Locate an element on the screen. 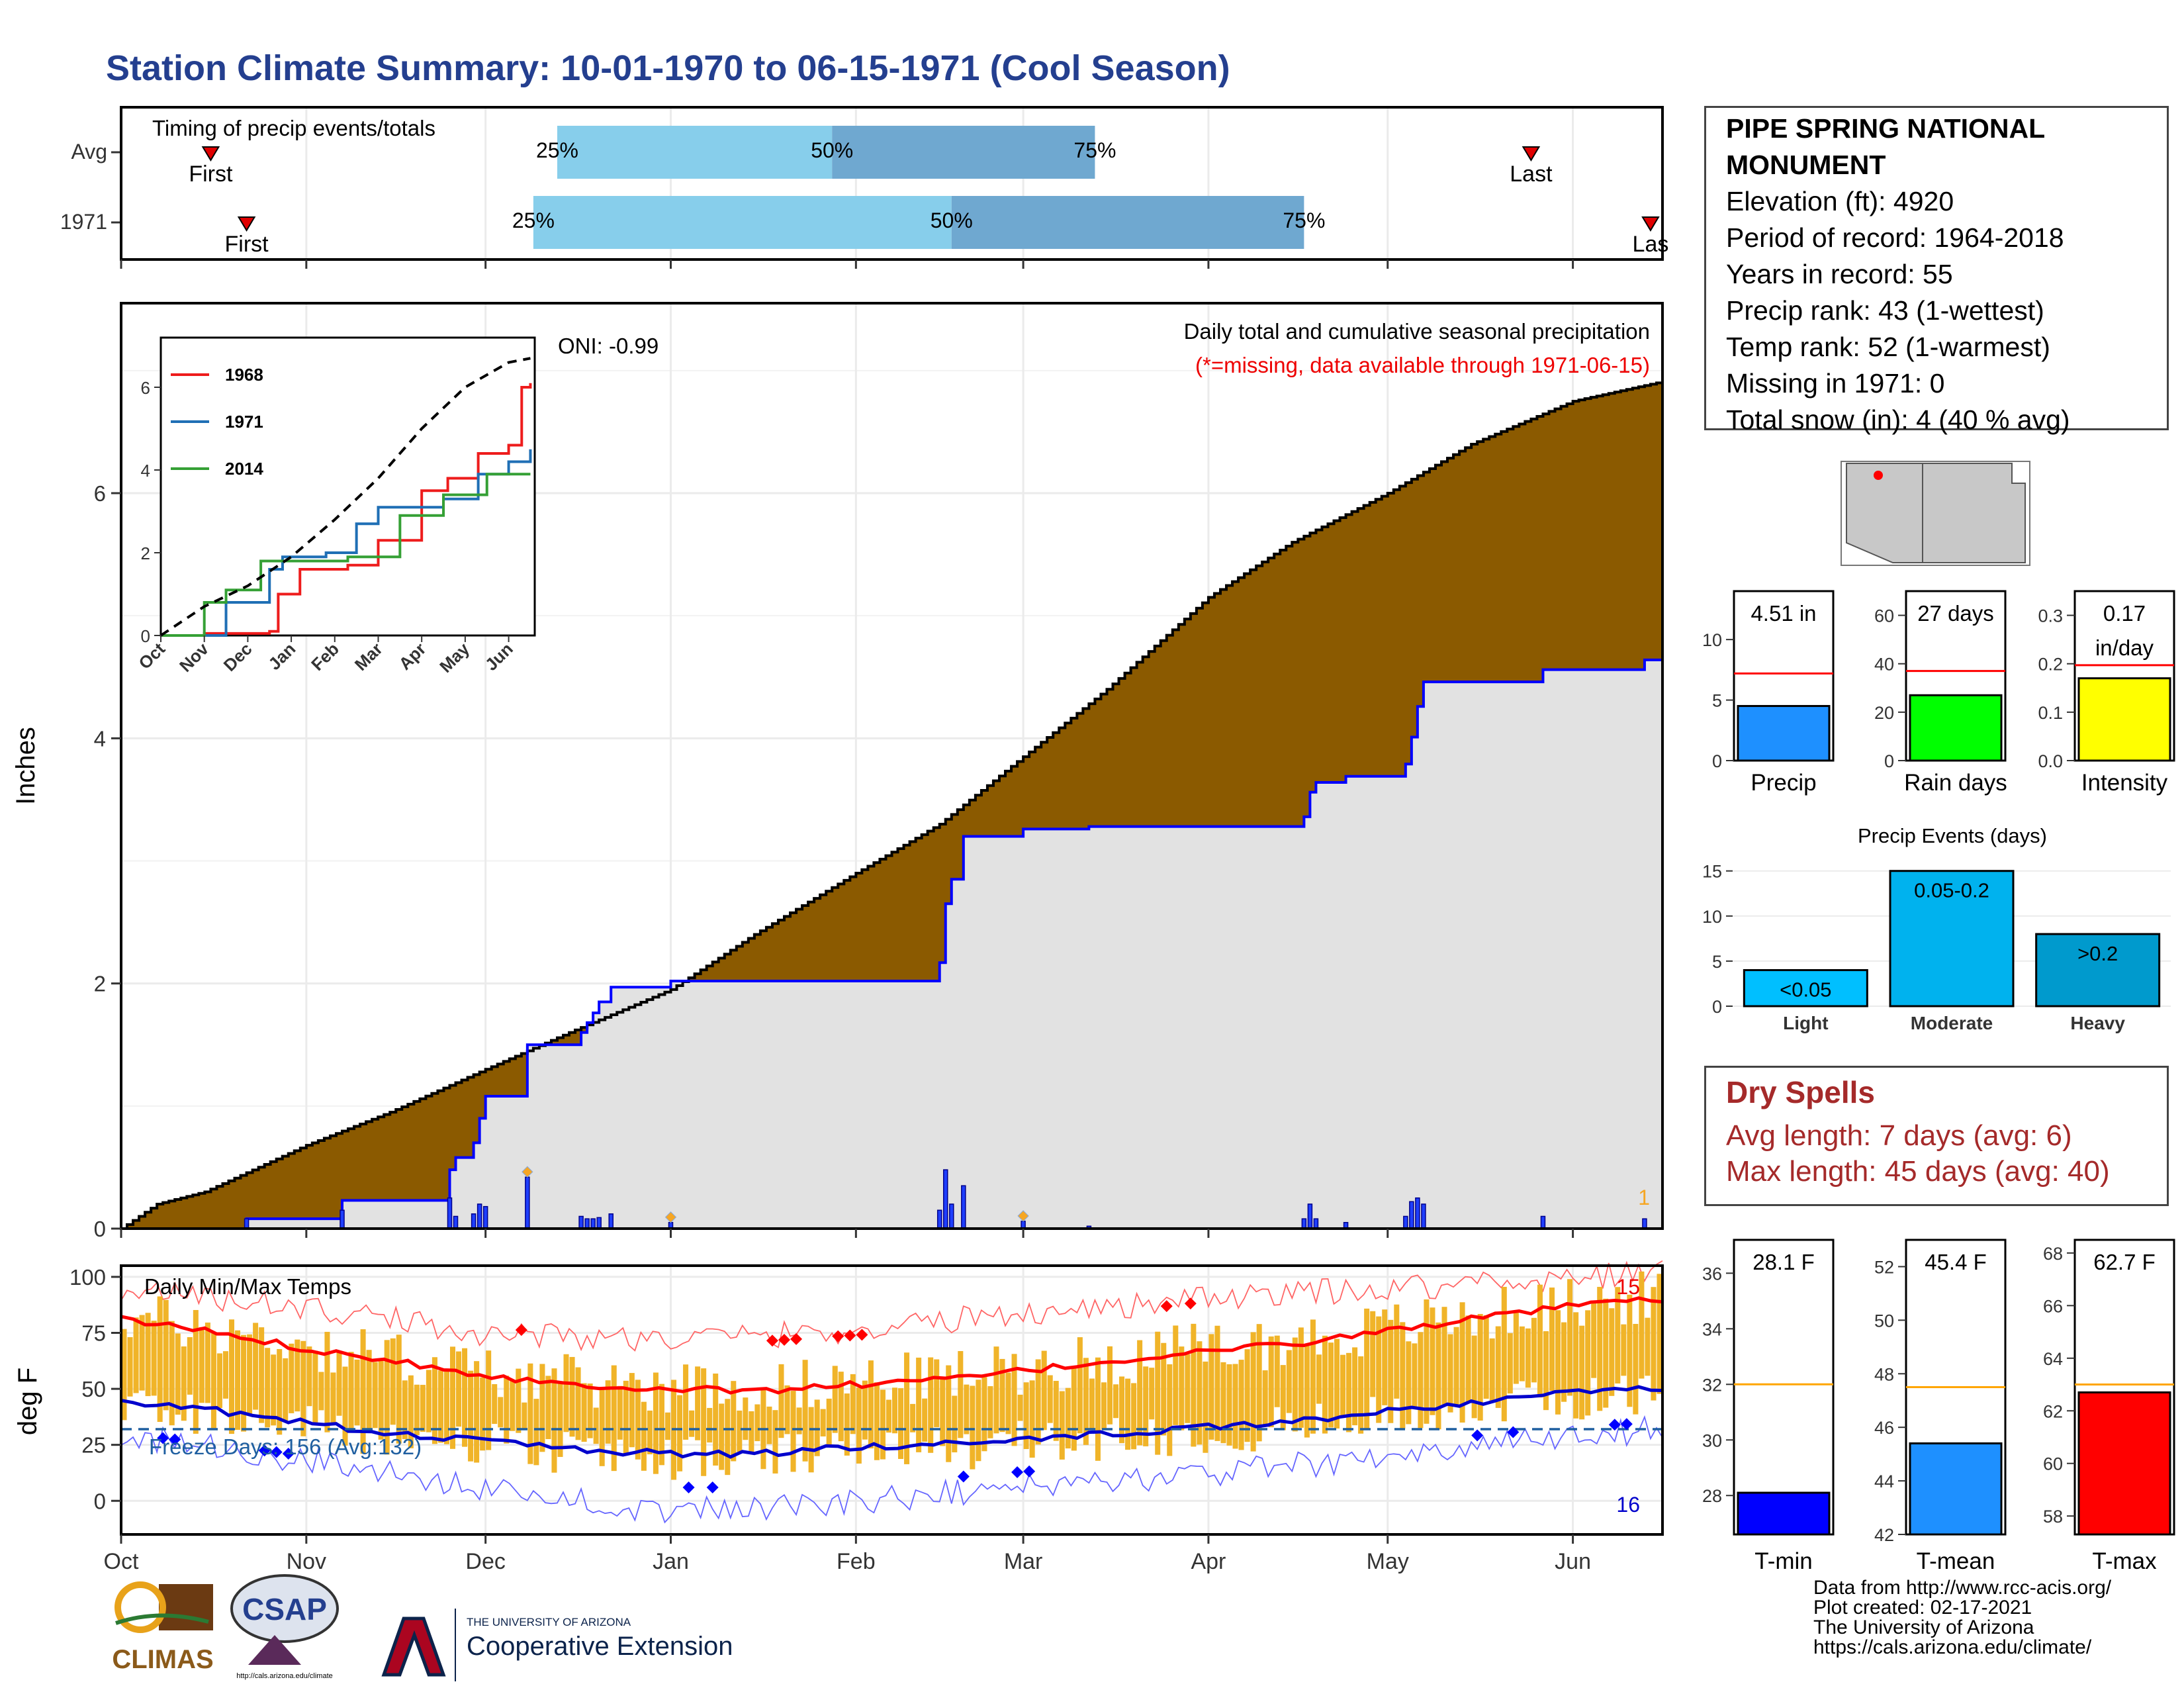 The image size is (2184, 1688). temp-panel-bg is located at coordinates (892, 1400).